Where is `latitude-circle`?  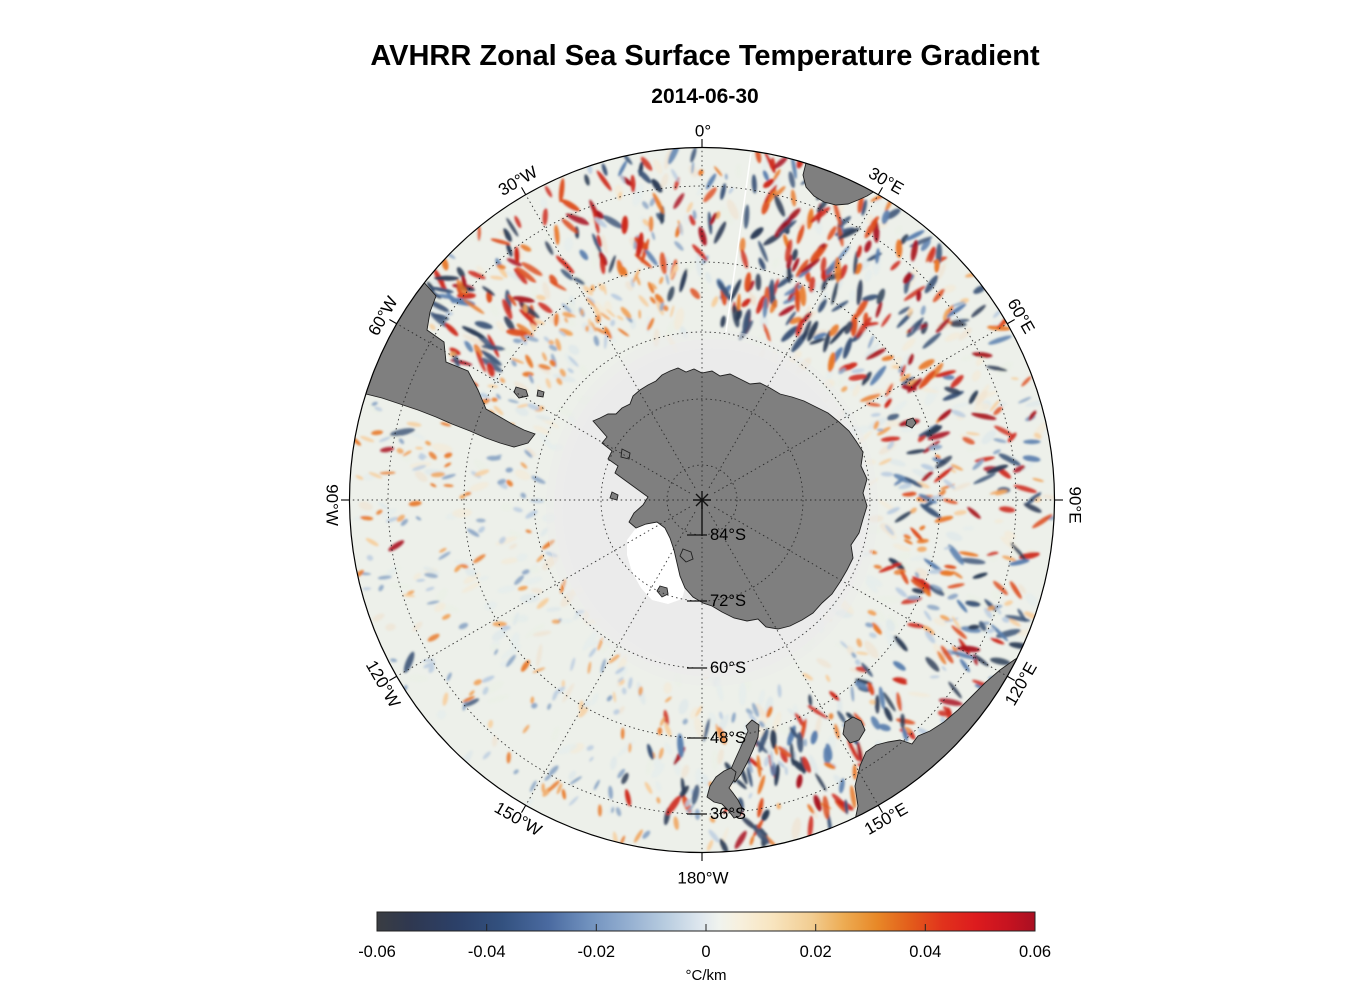
latitude-circle is located at coordinates (702, 500).